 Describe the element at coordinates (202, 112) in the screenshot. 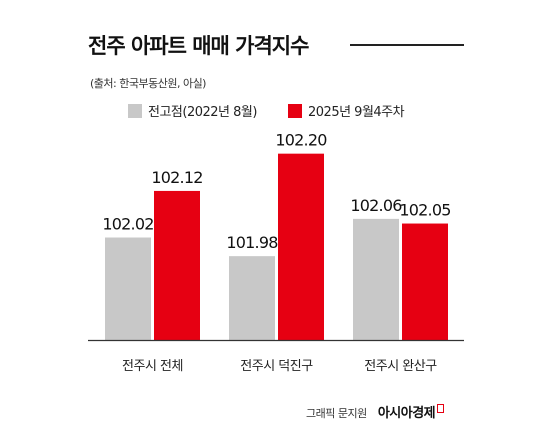

I see `legend-label-prev: 전고점(2022년 8월)` at that location.